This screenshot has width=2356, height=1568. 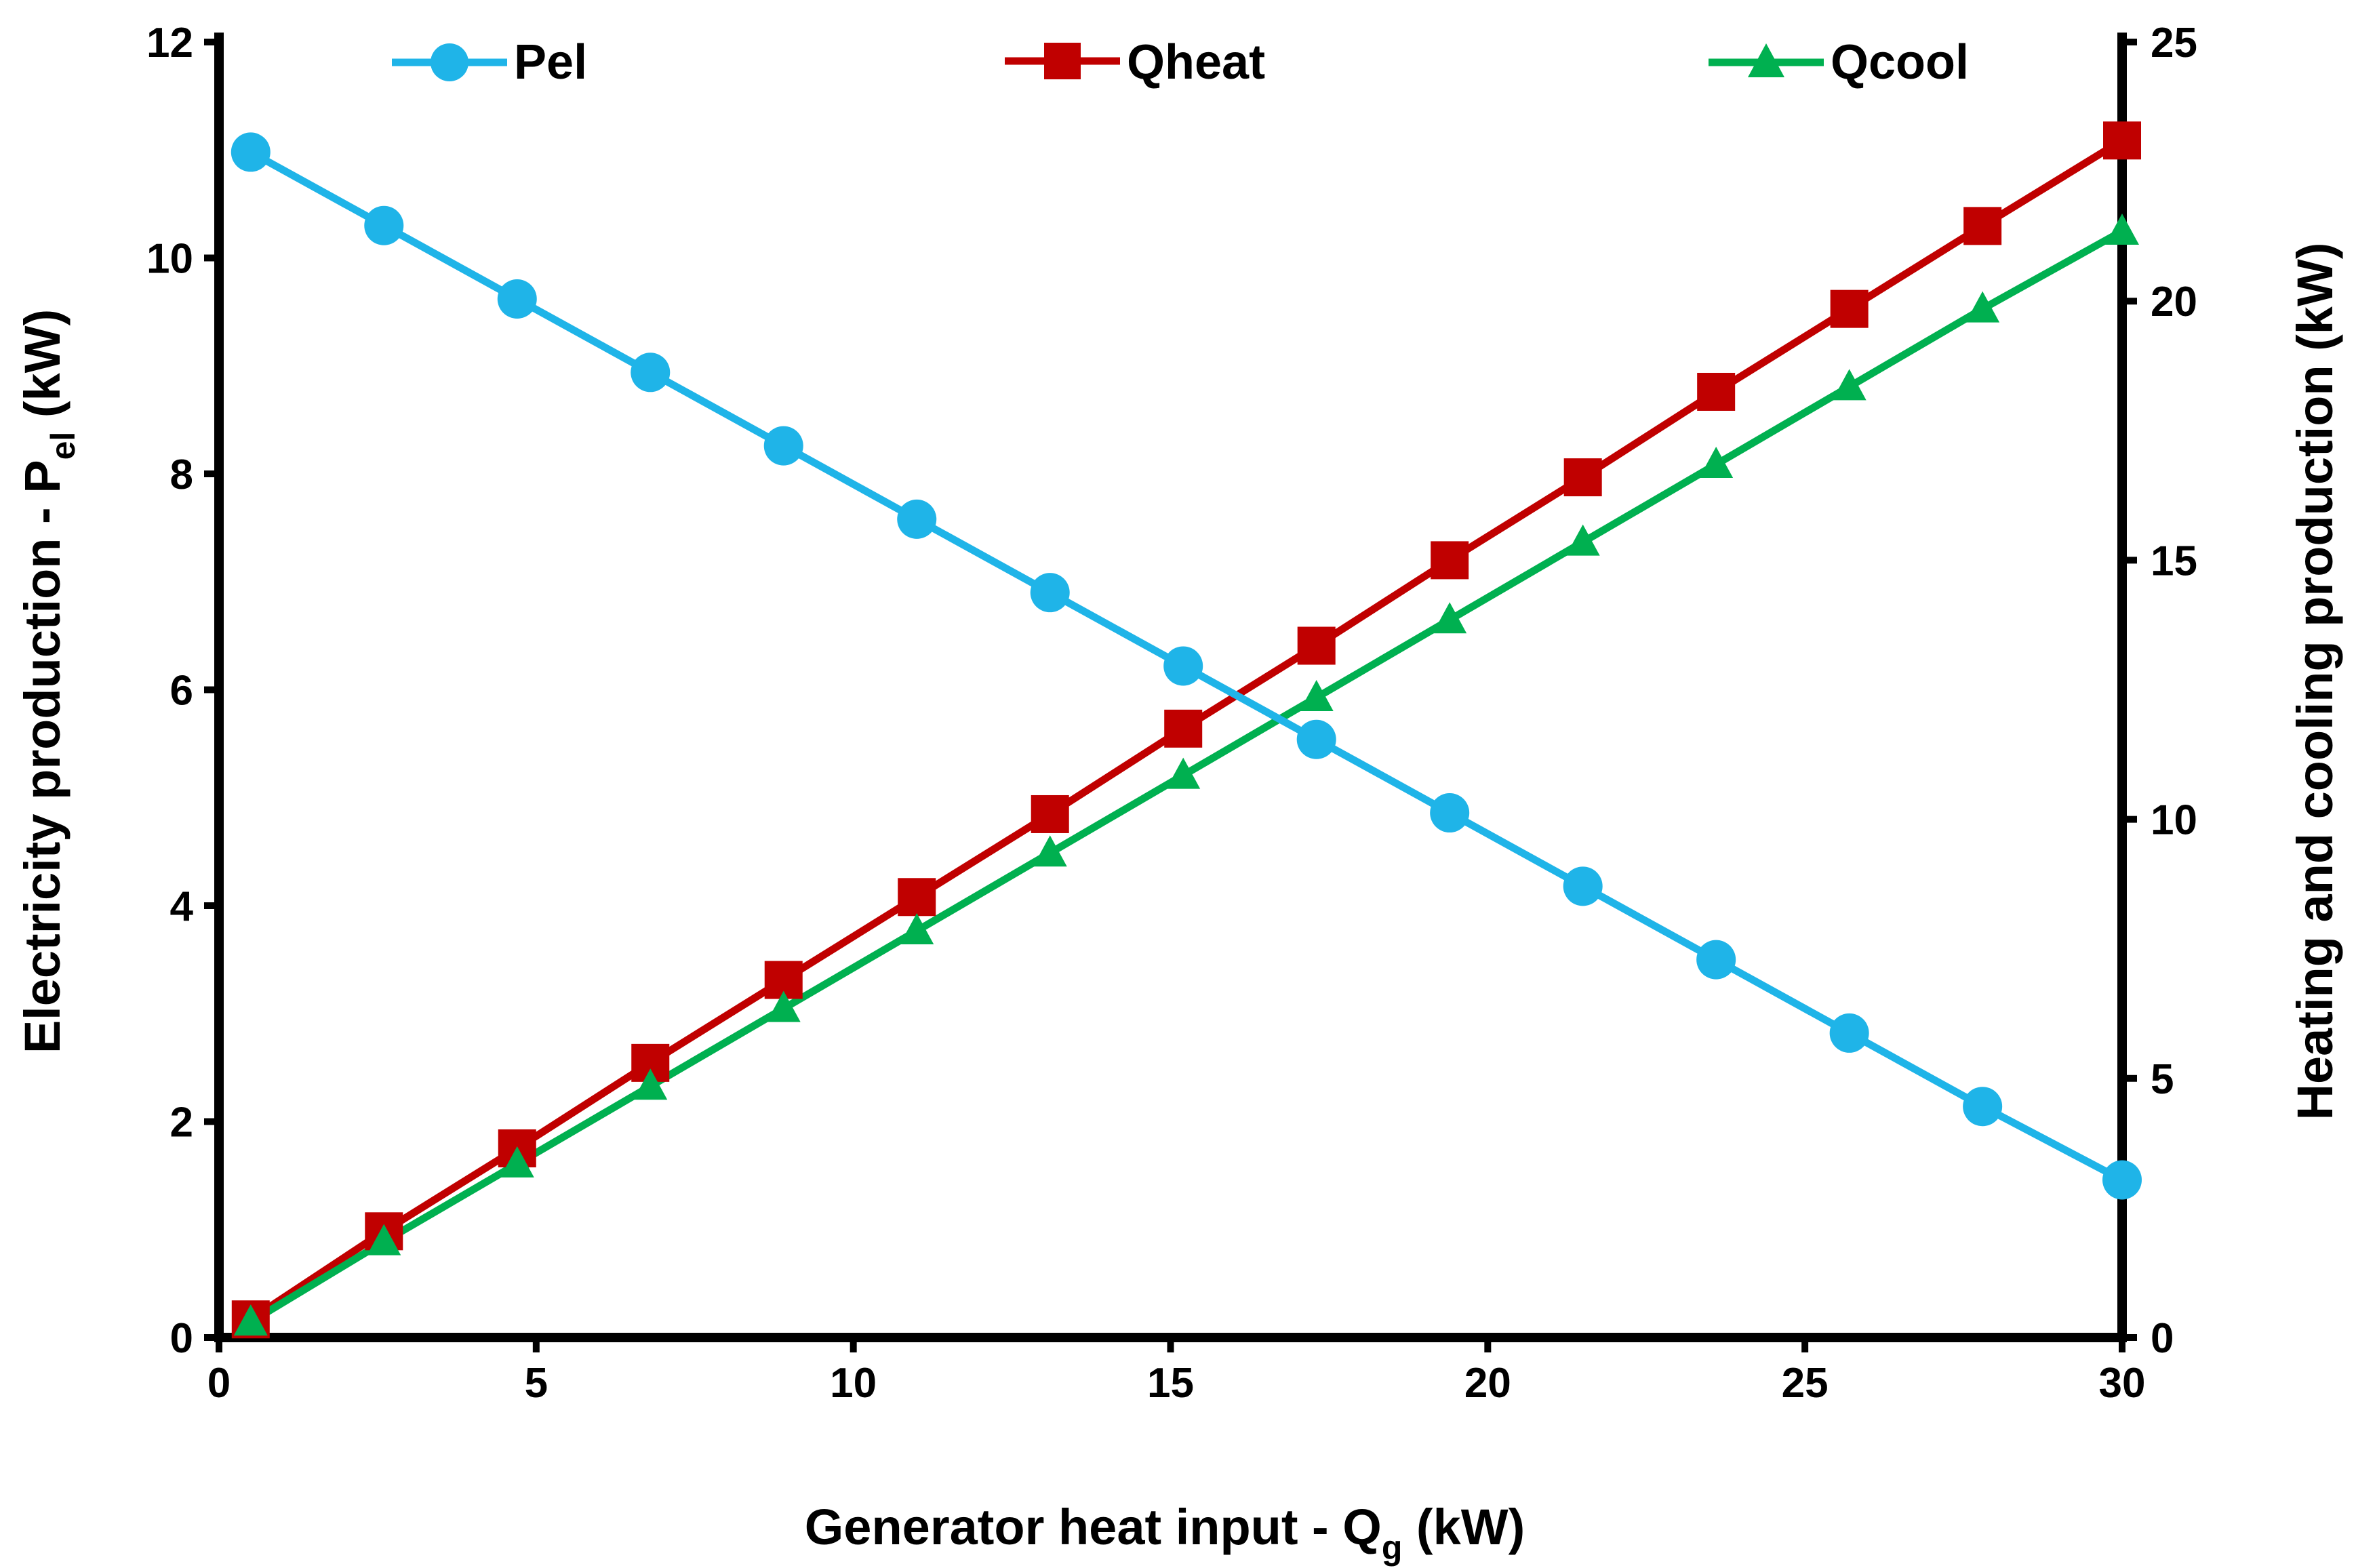 What do you see at coordinates (1806, 1384) in the screenshot?
I see `x-tick-label: 25` at bounding box center [1806, 1384].